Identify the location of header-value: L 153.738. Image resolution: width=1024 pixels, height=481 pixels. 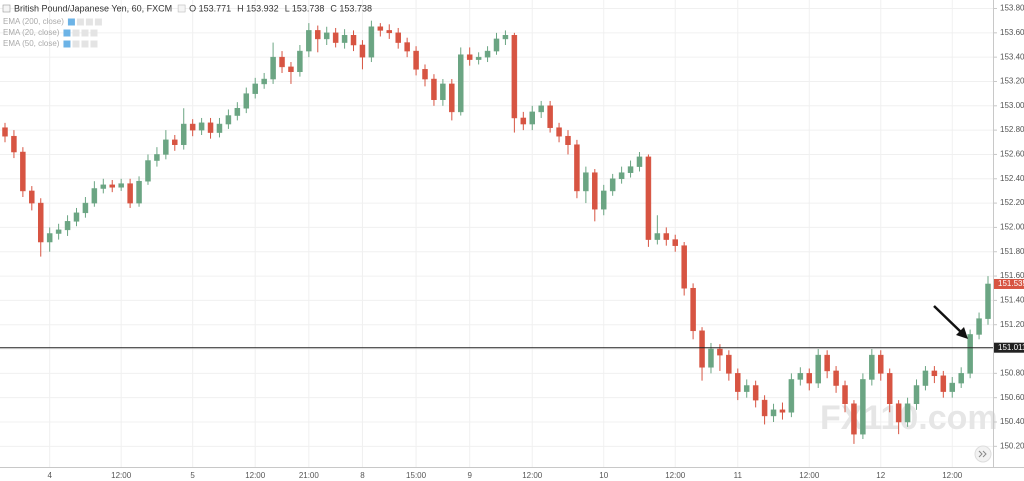
(305, 8).